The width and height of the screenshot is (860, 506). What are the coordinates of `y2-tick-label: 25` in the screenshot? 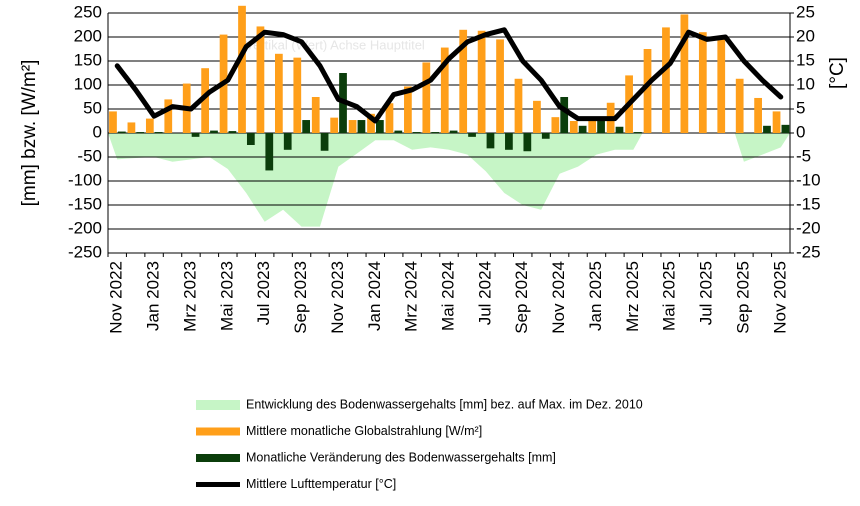 It's located at (805, 11).